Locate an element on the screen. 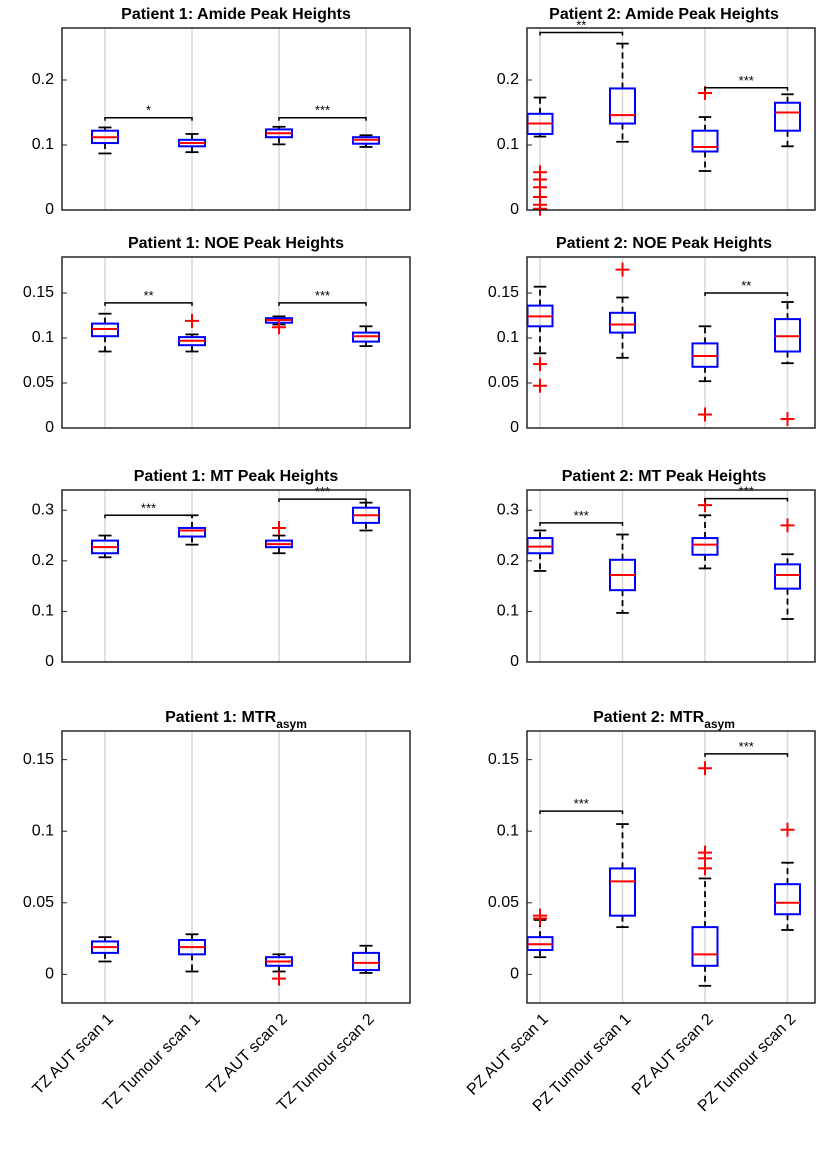 This screenshot has width=817, height=1165. chart-title: Patient 2: MTRasym is located at coordinates (664, 720).